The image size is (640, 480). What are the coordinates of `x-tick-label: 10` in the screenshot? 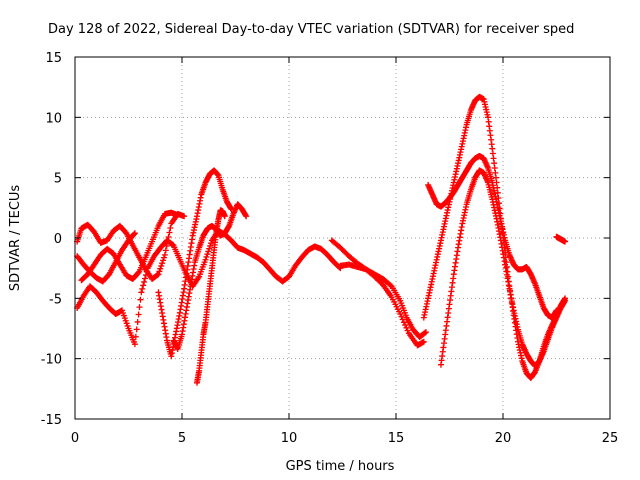 It's located at (289, 438).